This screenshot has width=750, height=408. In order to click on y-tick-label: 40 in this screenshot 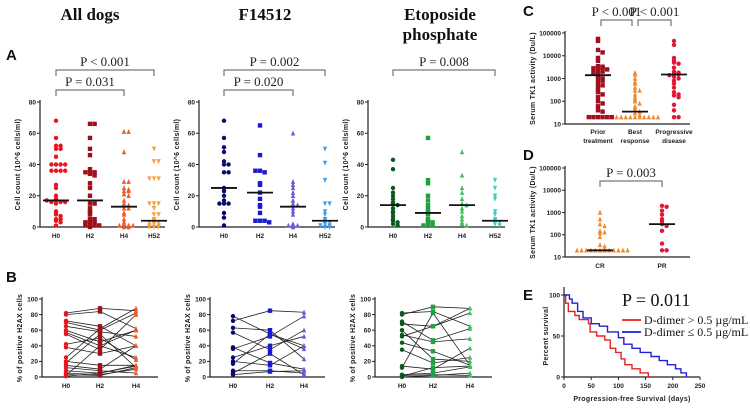, I will do `click(368, 346)`.